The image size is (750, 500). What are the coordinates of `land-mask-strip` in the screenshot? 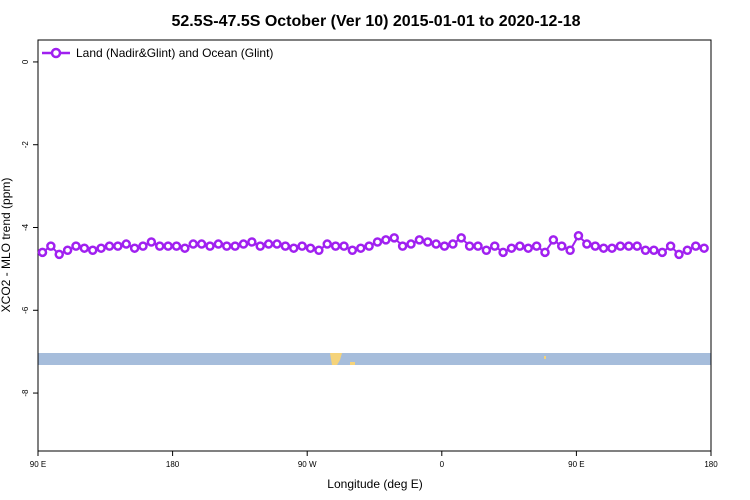 It's located at (374, 359).